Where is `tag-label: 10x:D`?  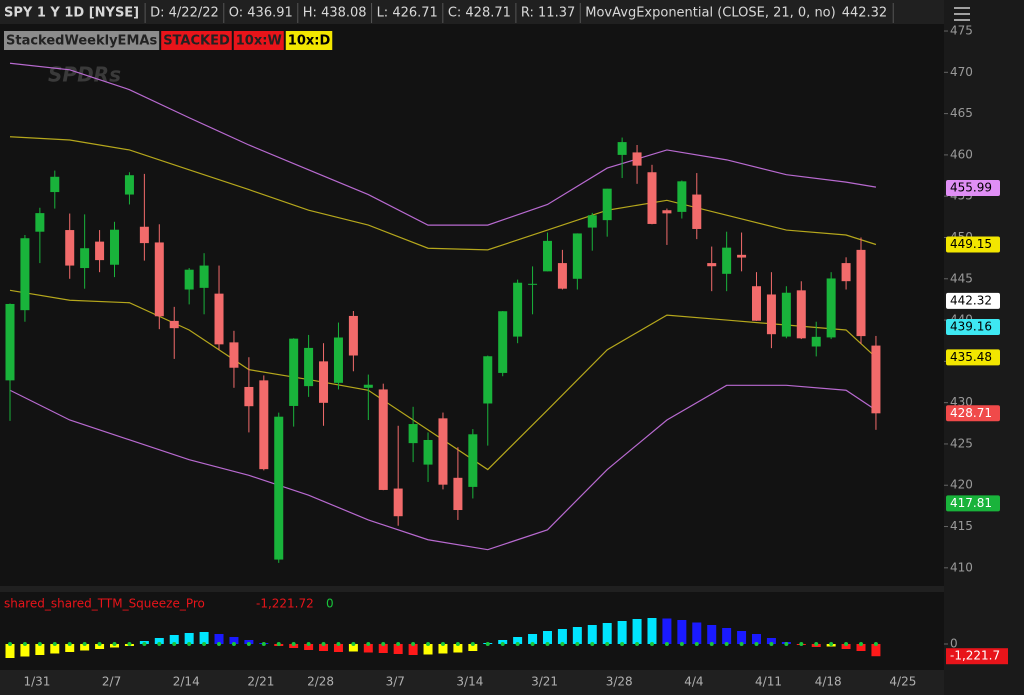 tag-label: 10x:D is located at coordinates (309, 41).